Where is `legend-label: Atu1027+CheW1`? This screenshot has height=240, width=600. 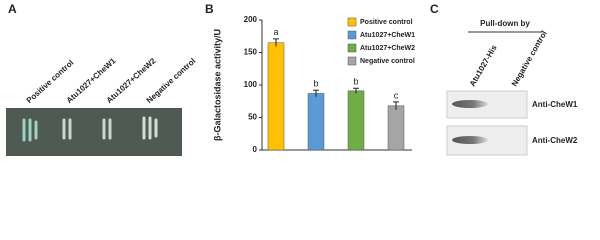
legend-label: Atu1027+CheW1 is located at coordinates (387, 35).